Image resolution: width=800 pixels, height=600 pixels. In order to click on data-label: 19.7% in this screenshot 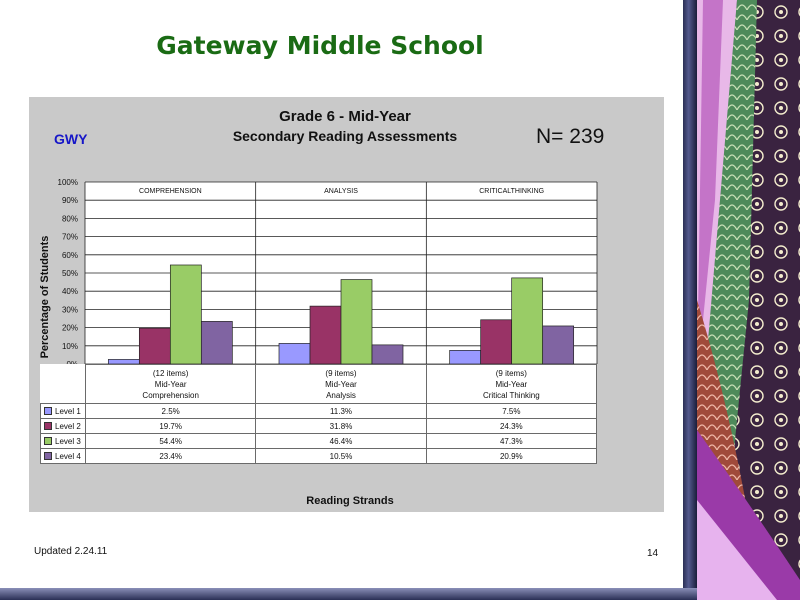, I will do `click(170, 426)`.